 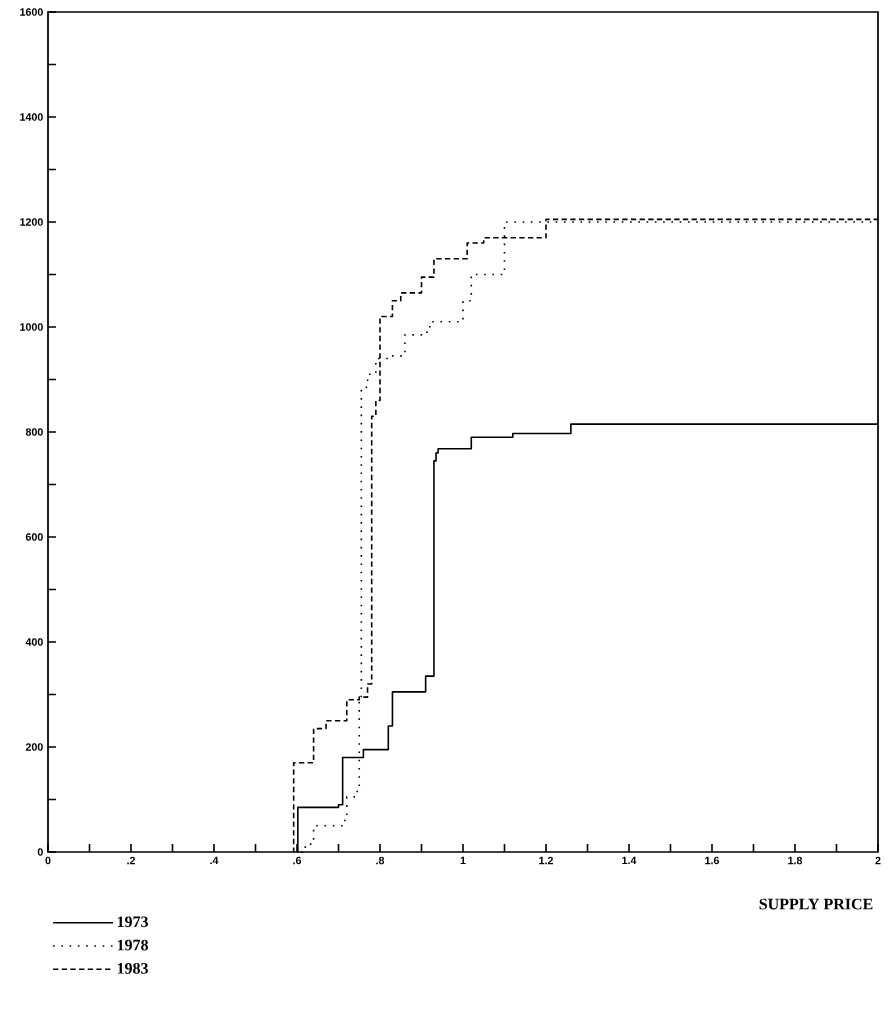 What do you see at coordinates (712, 860) in the screenshot?
I see `x-tick-label: 1.6` at bounding box center [712, 860].